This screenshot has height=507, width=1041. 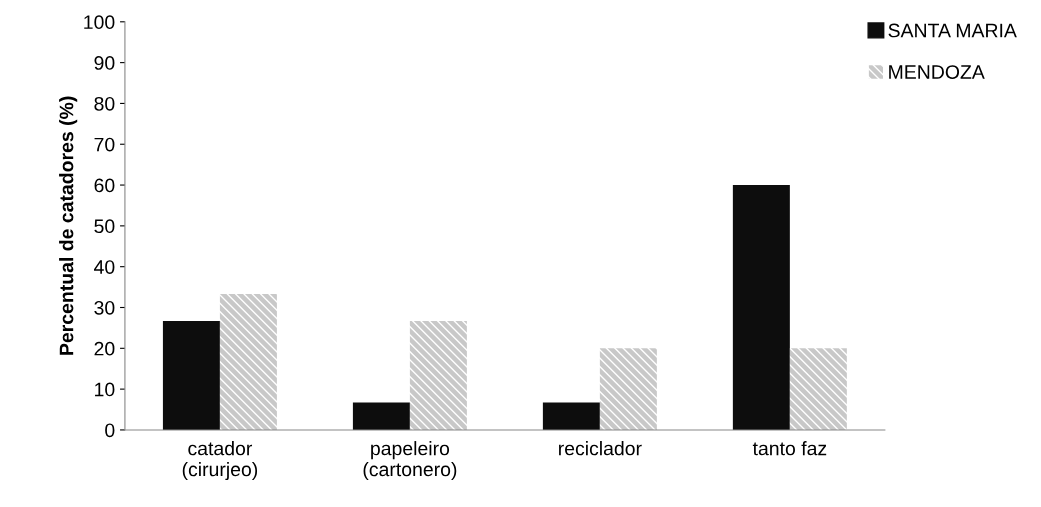 What do you see at coordinates (104, 185) in the screenshot?
I see `y-tick-label: 60` at bounding box center [104, 185].